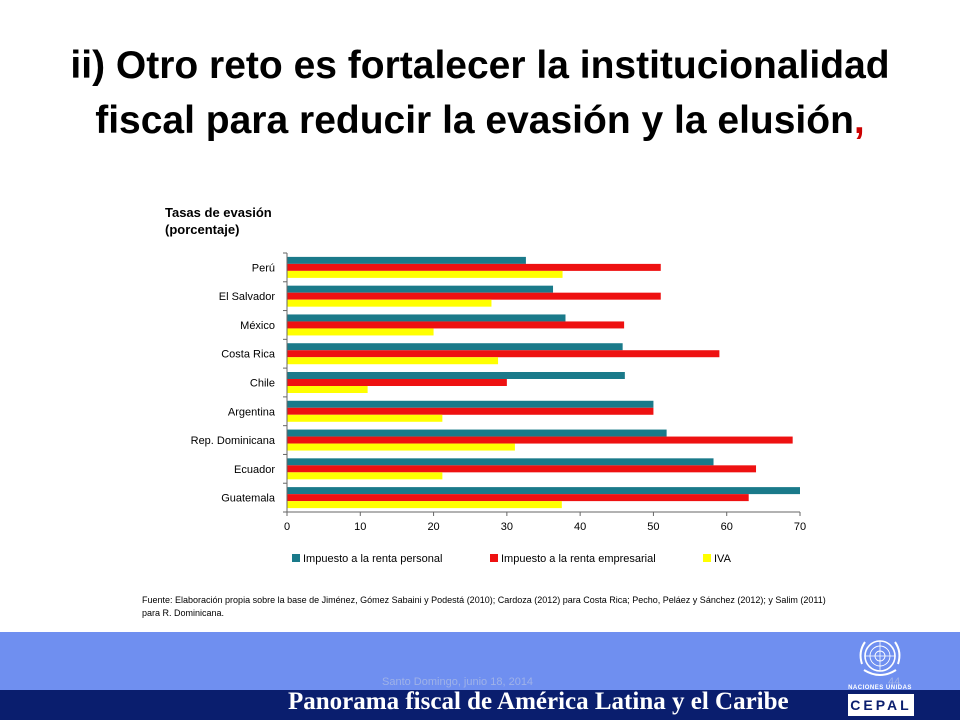 Image resolution: width=960 pixels, height=720 pixels. I want to click on category-label: México, so click(257, 326).